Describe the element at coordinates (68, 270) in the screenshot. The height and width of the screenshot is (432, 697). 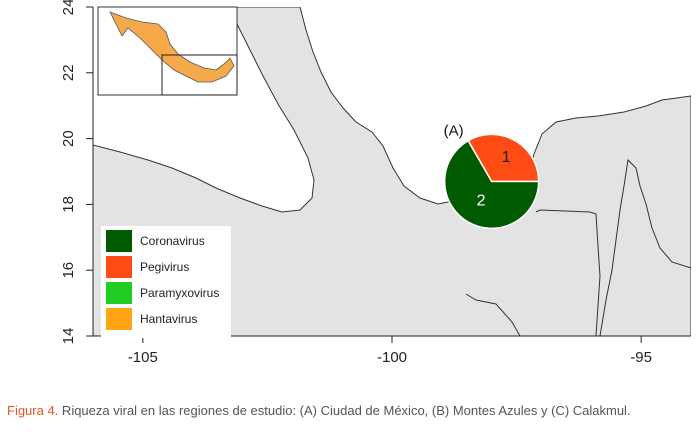
I see `y-tick-label: 16` at that location.